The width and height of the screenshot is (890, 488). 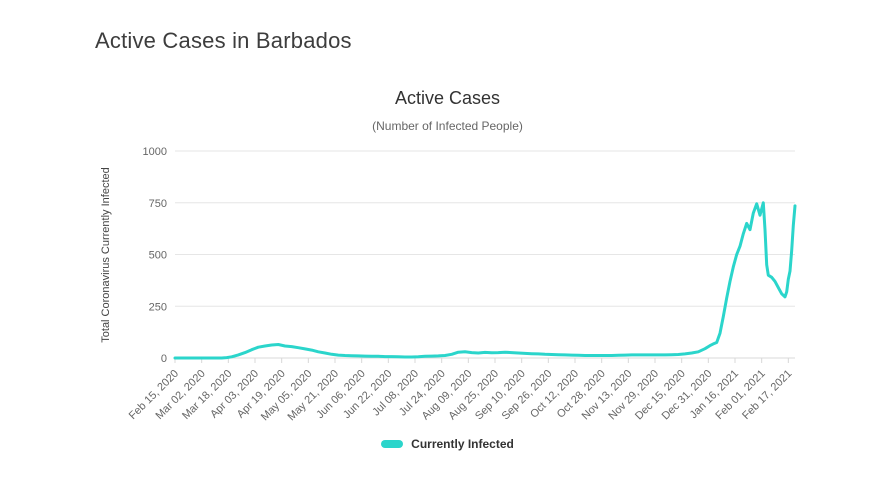 I want to click on page-title: Active Cases in Barbados, so click(x=223, y=40).